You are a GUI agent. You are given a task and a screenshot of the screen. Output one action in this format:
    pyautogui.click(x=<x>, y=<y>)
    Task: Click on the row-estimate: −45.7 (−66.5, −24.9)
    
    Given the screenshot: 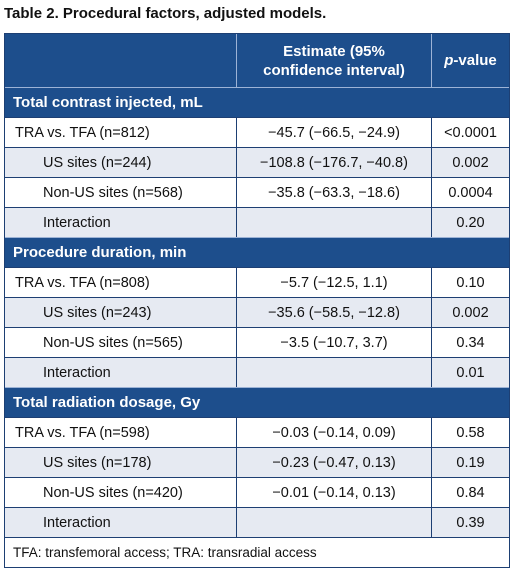 What is the action you would take?
    pyautogui.click(x=334, y=132)
    